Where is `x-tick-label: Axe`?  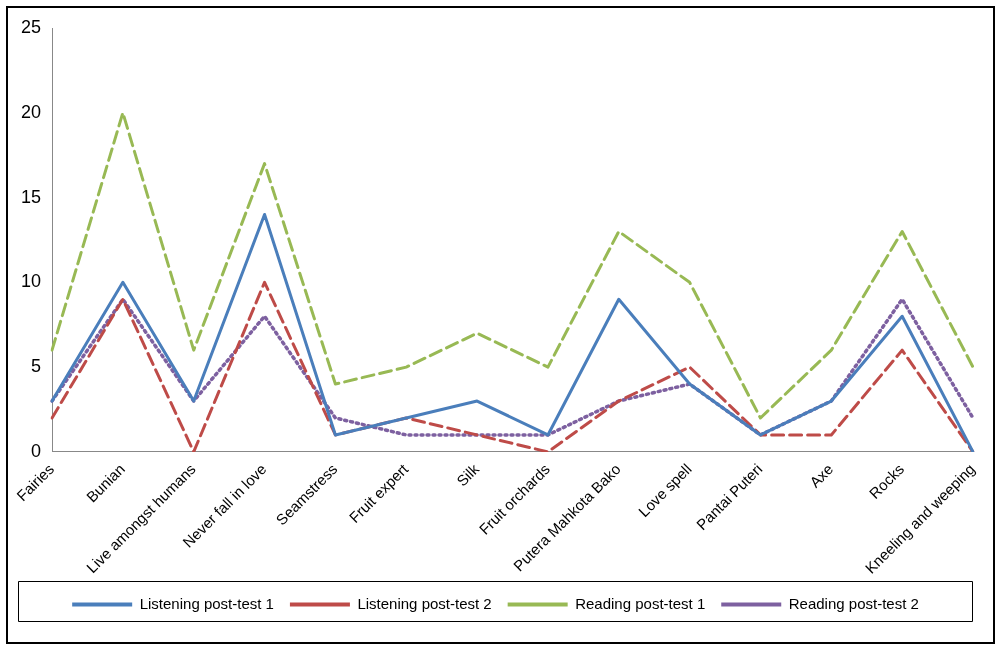
x-tick-label: Axe is located at coordinates (821, 475).